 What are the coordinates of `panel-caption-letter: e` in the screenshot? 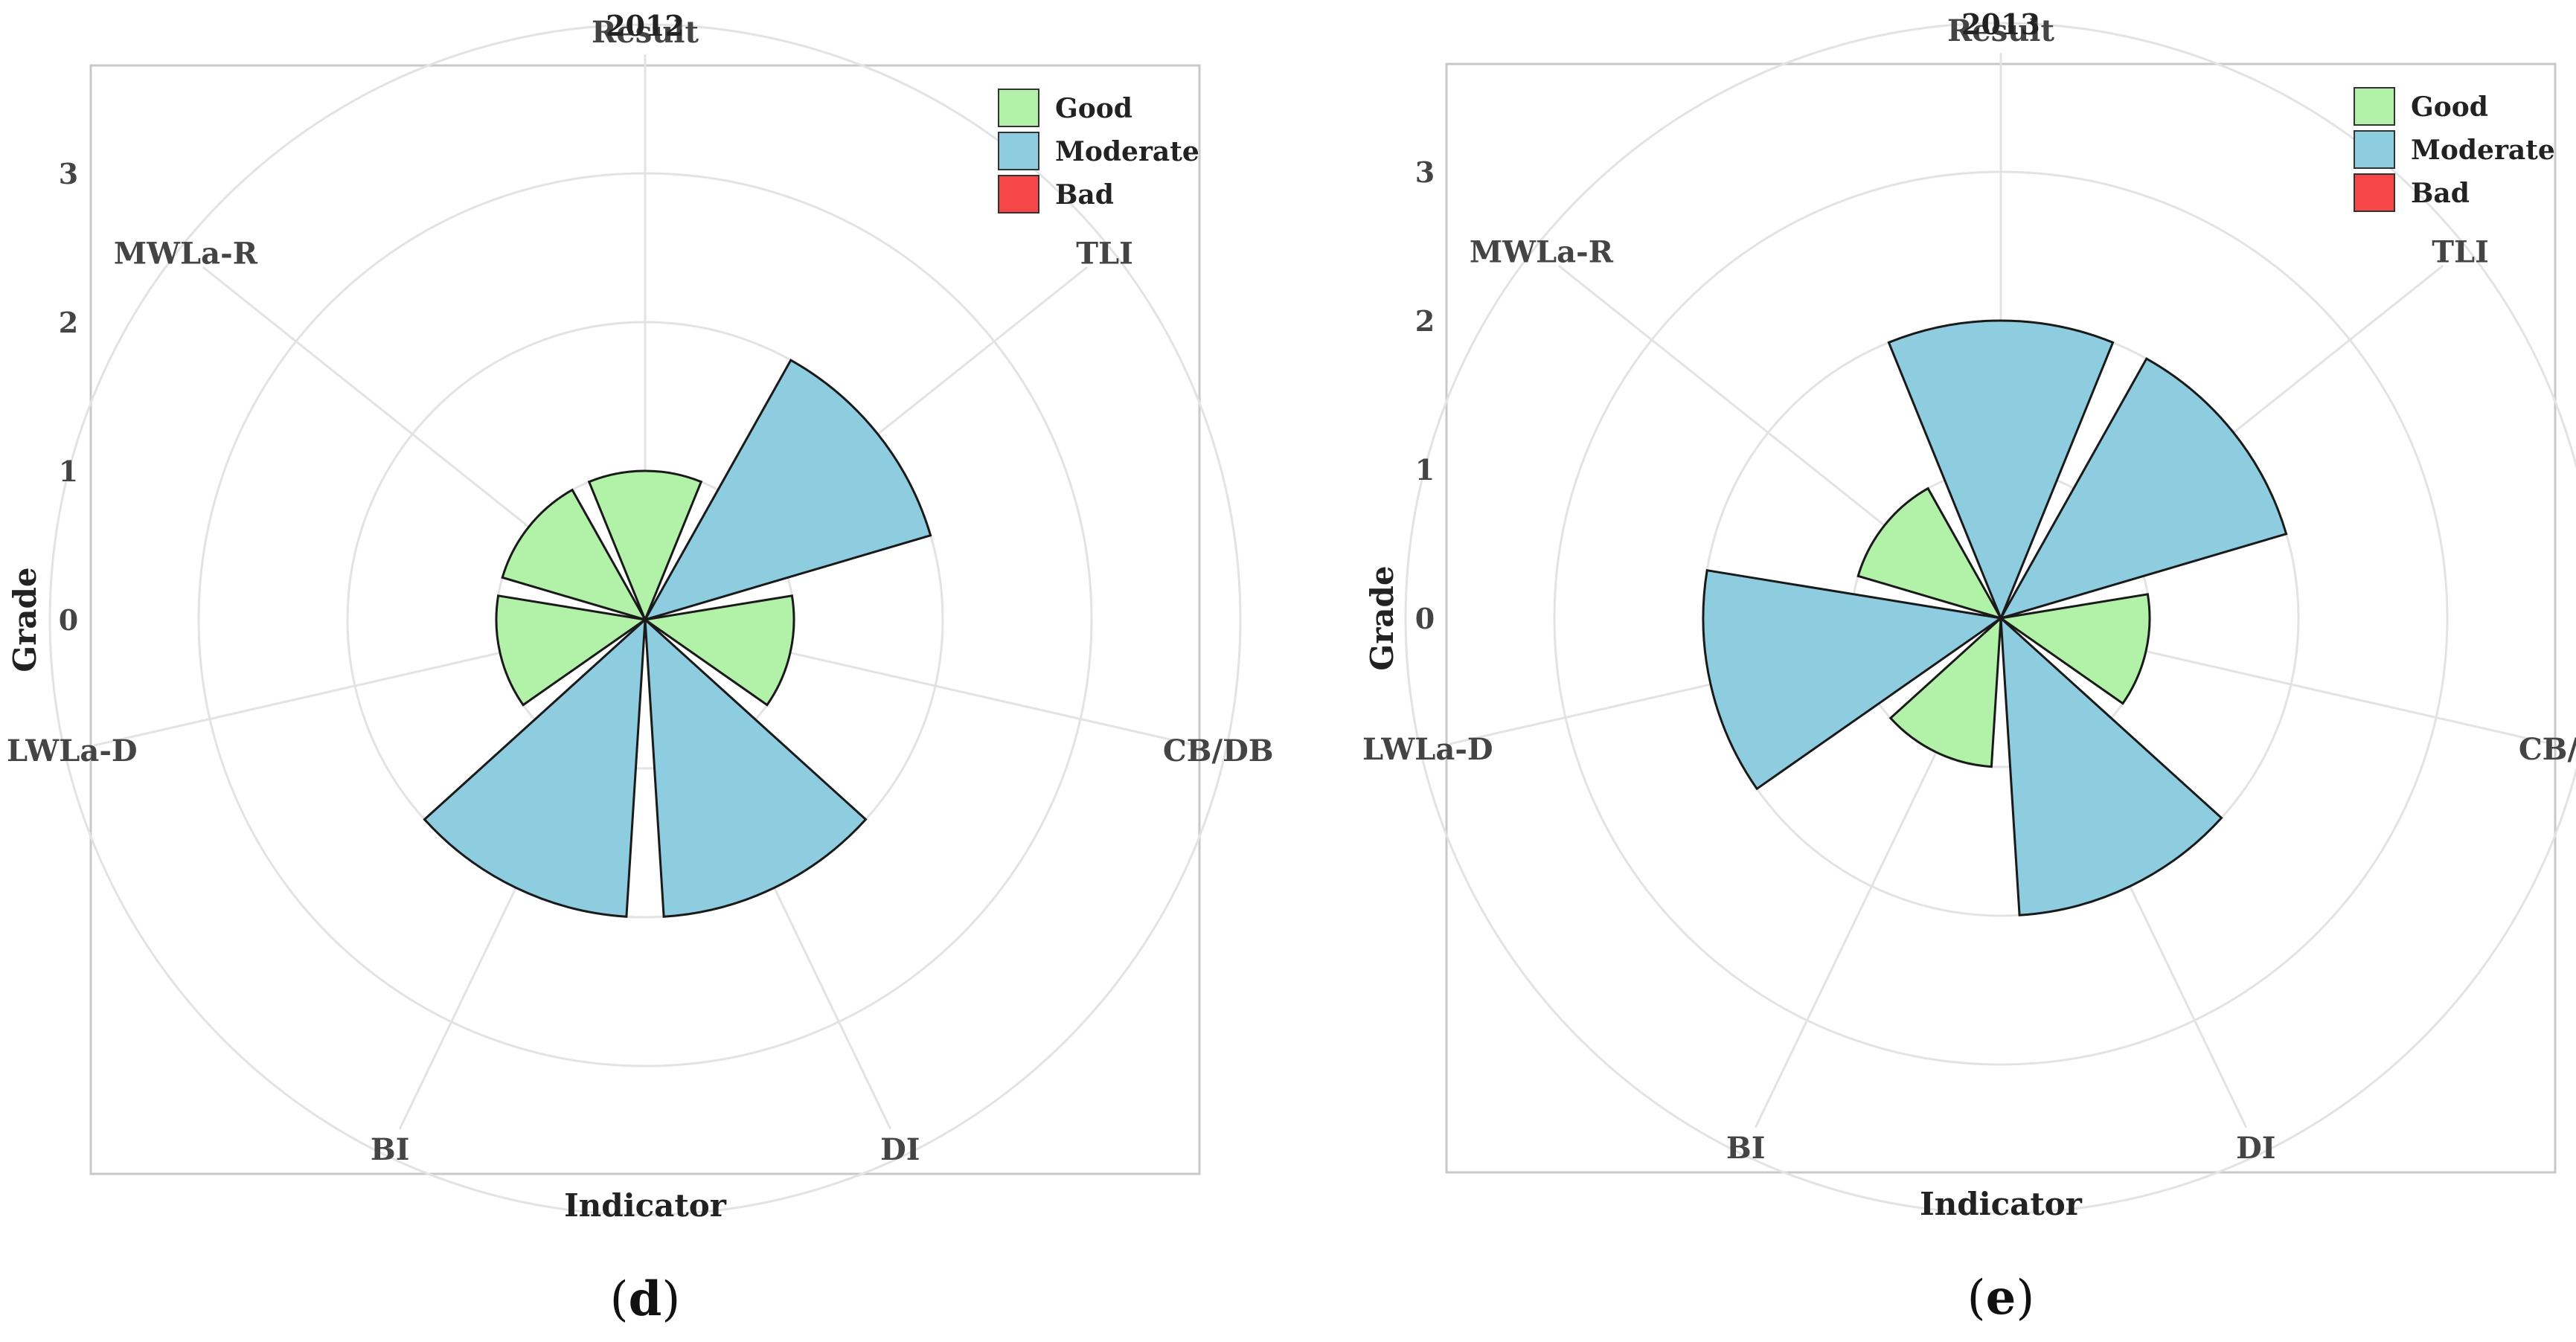 It's located at (2001, 1298).